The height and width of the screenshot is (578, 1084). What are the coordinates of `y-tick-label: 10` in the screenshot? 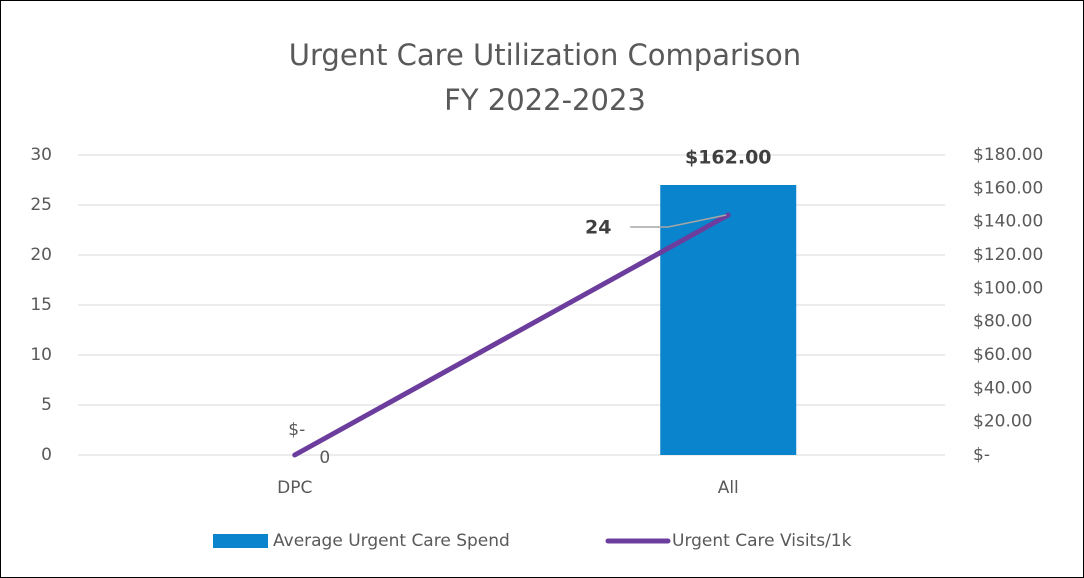 It's located at (41, 355).